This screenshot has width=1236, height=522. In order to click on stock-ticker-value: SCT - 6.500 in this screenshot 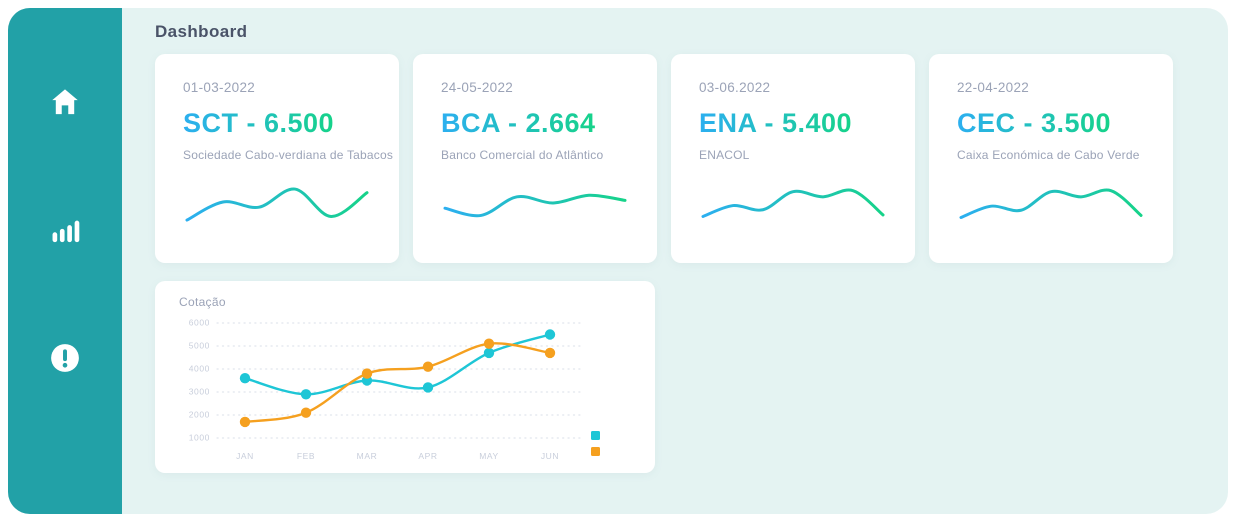, I will do `click(259, 123)`.